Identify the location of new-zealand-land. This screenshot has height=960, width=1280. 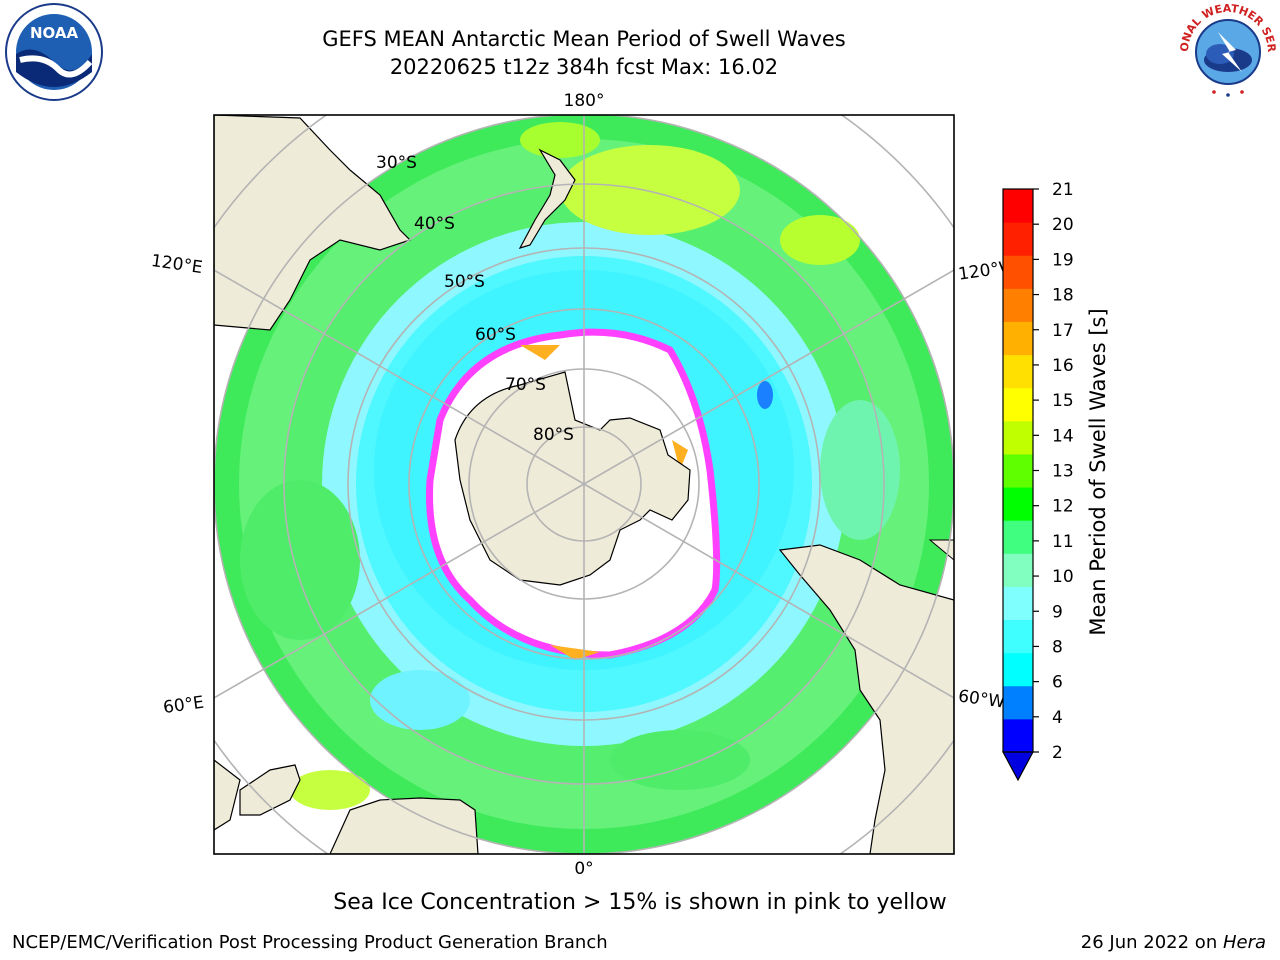
(547, 198).